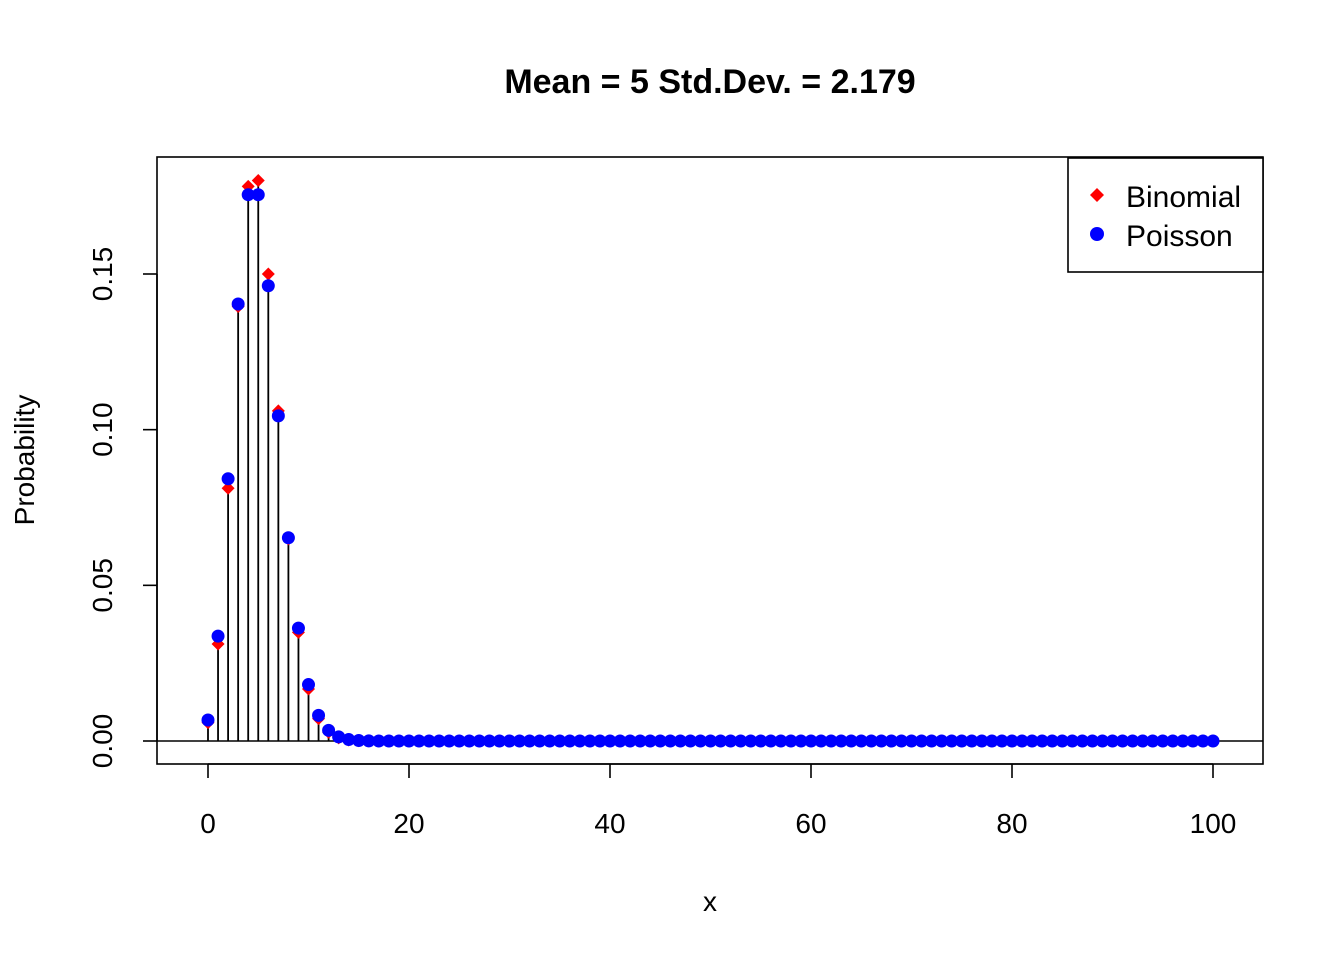 Image resolution: width=1344 pixels, height=960 pixels. I want to click on legend-box, so click(1165, 215).